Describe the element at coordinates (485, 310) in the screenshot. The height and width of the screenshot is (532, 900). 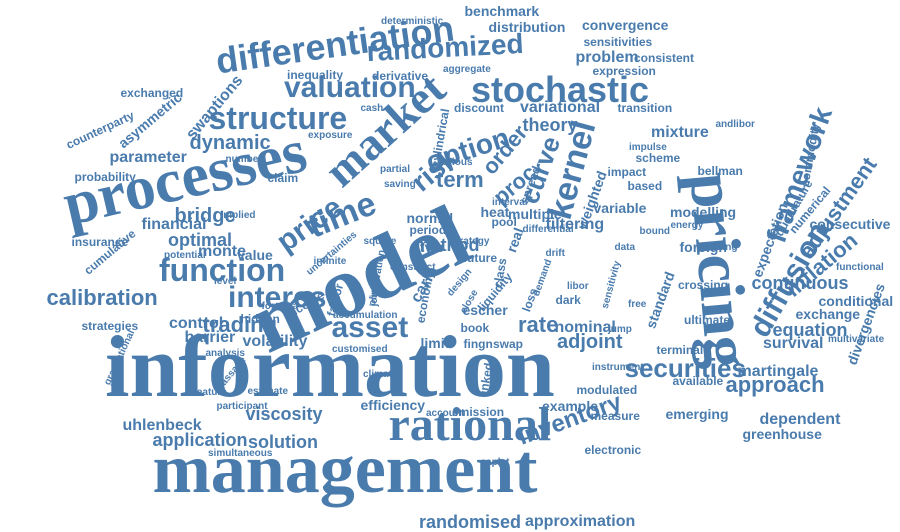
I see `word: escher` at that location.